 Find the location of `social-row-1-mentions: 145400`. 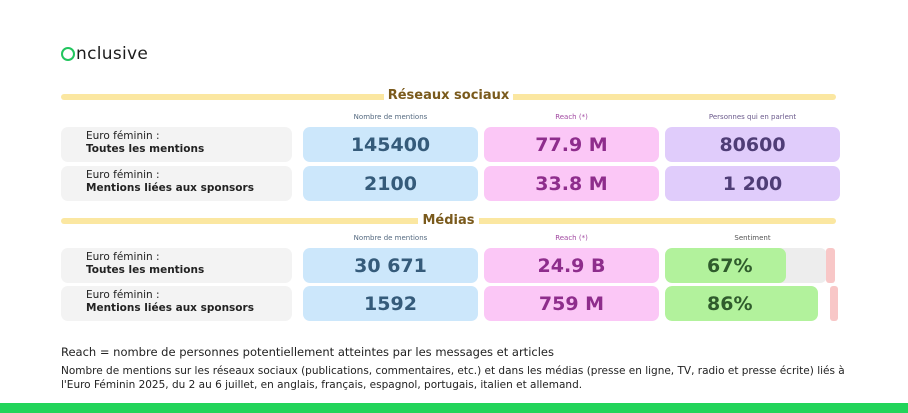

social-row-1-mentions: 145400 is located at coordinates (390, 144).